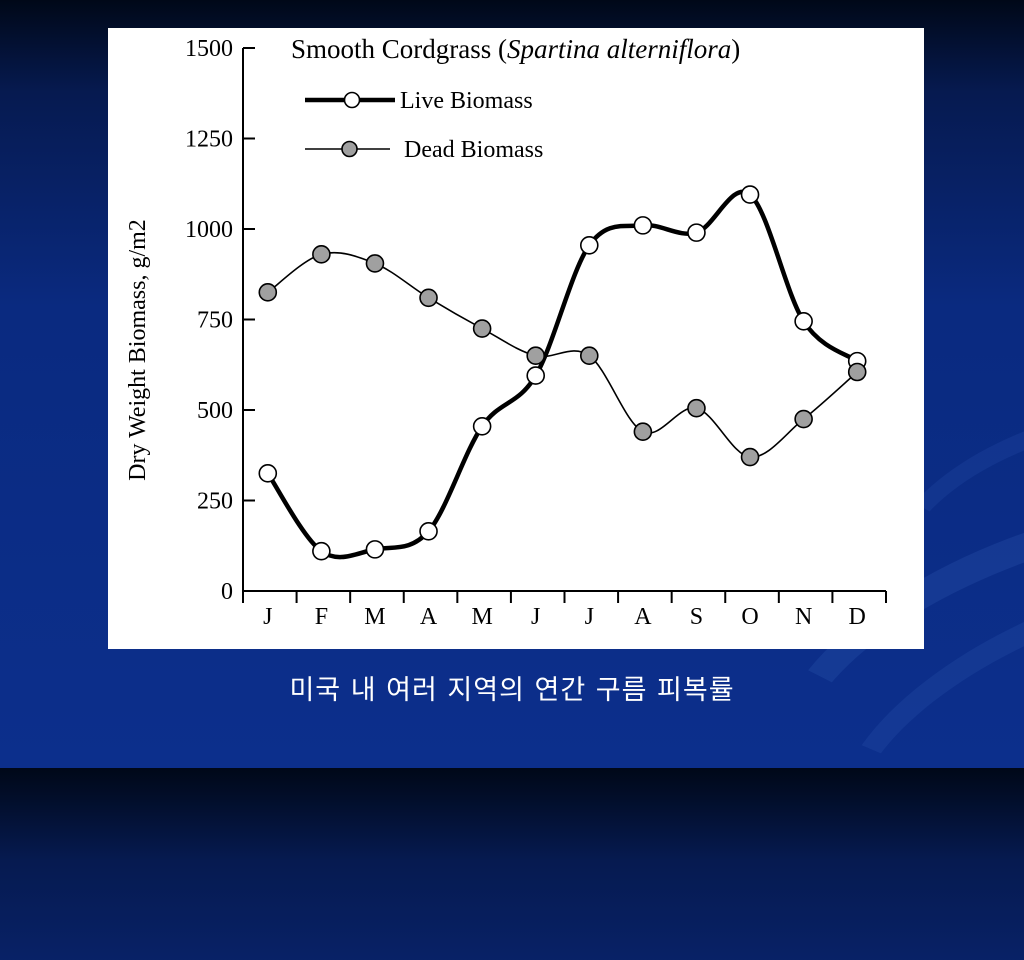  What do you see at coordinates (466, 101) in the screenshot?
I see `legend-live-biomass-label: Live Biomass` at bounding box center [466, 101].